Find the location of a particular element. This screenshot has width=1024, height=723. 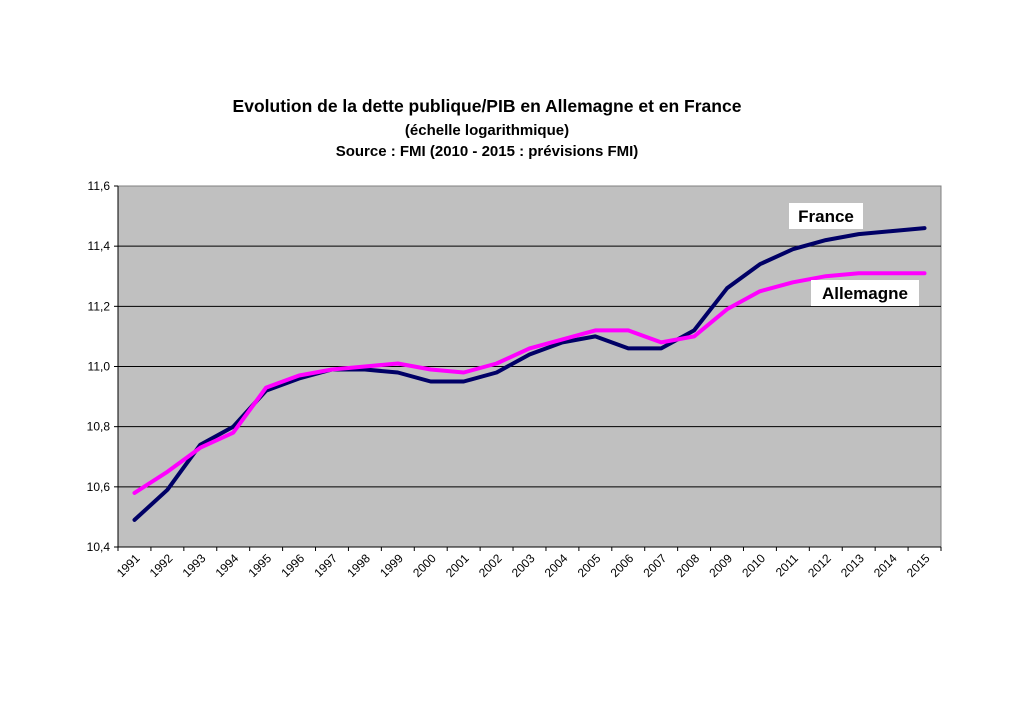

series-labels: France Allemagne is located at coordinates (854, 254).